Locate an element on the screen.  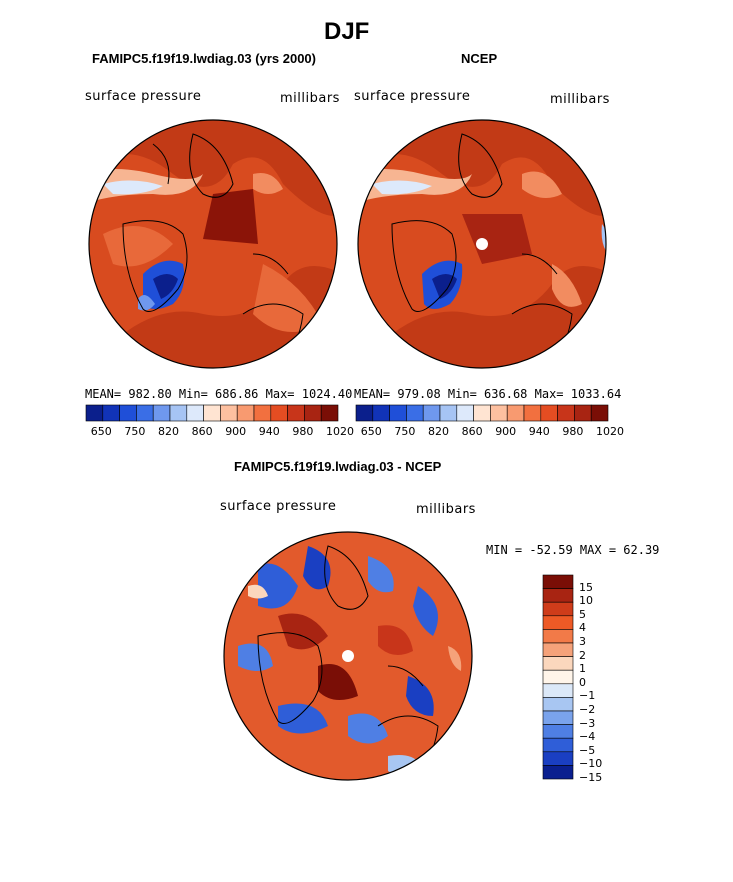
diff-panel-title: FAMIPC5.f19f19.lwdiag.03 - NCEP is located at coordinates (338, 466).